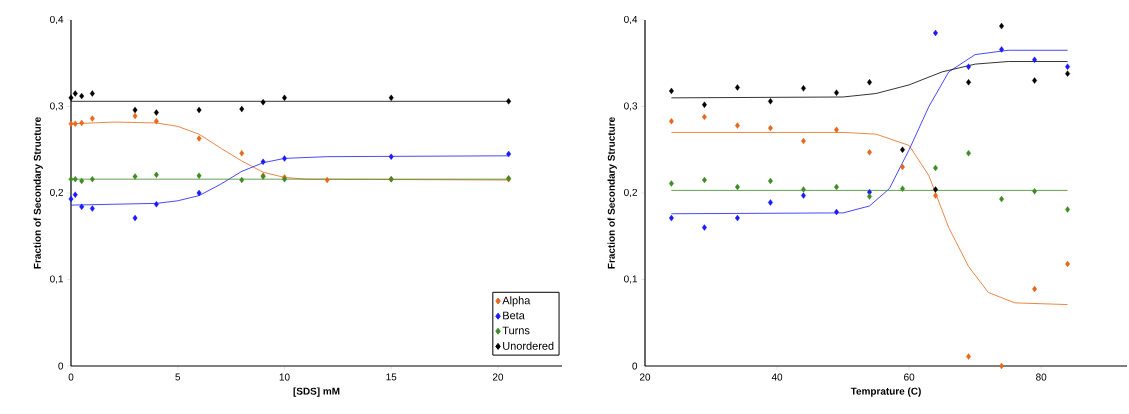  What do you see at coordinates (178, 377) in the screenshot?
I see `x-tick-label: 5` at bounding box center [178, 377].